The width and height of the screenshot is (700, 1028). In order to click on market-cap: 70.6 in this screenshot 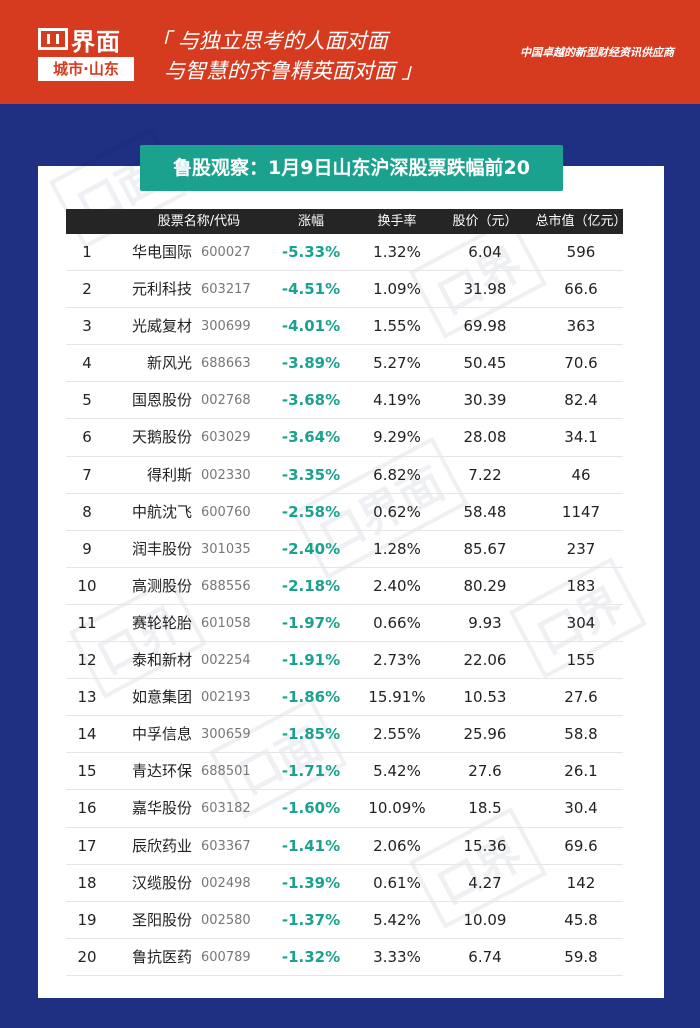, I will do `click(581, 363)`.